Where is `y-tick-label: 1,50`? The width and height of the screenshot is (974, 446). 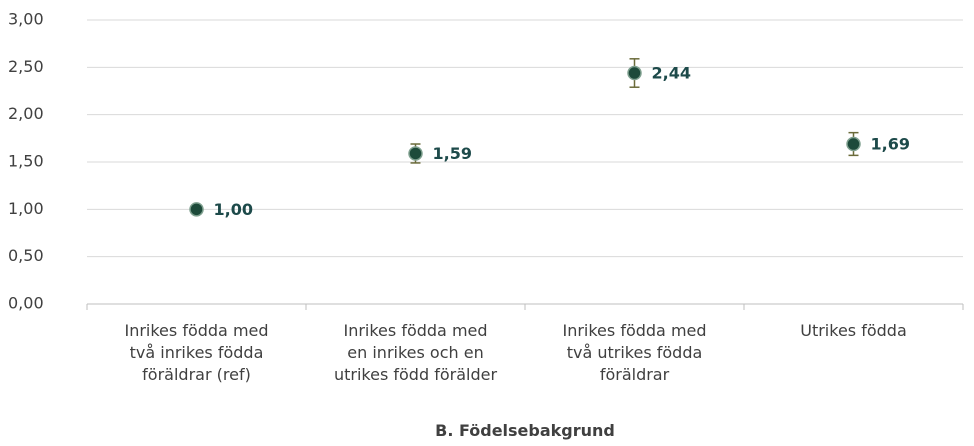
y-tick-label: 1,50 is located at coordinates (26, 161).